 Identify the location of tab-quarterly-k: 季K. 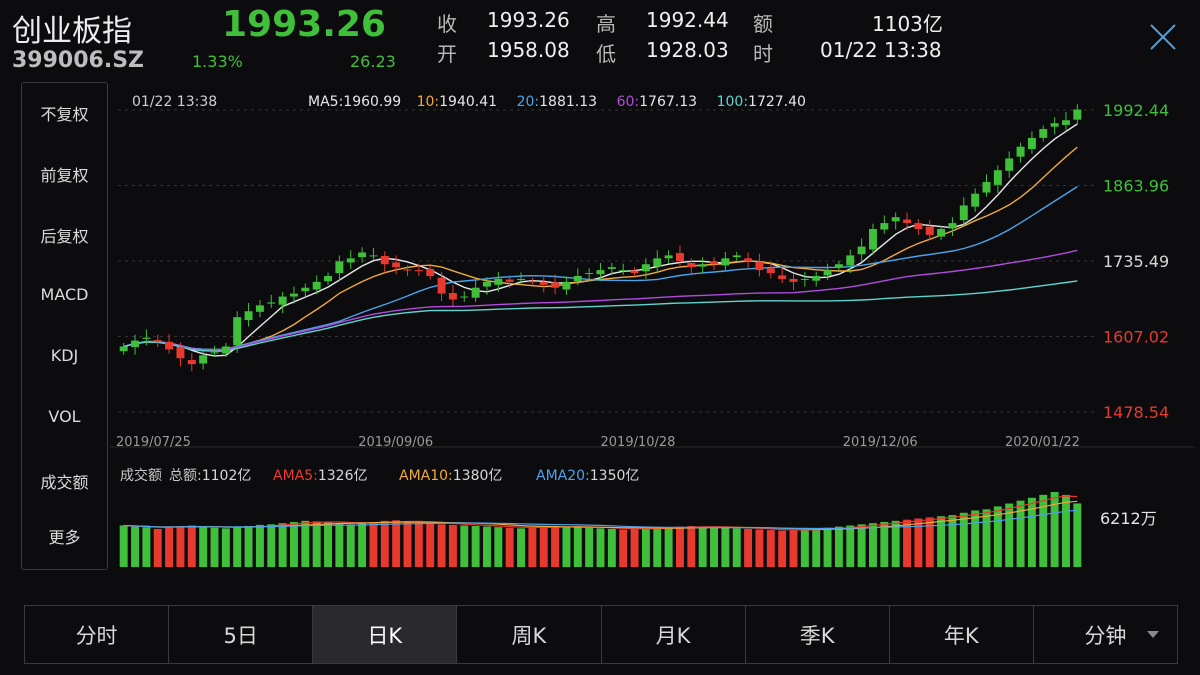
(818, 634).